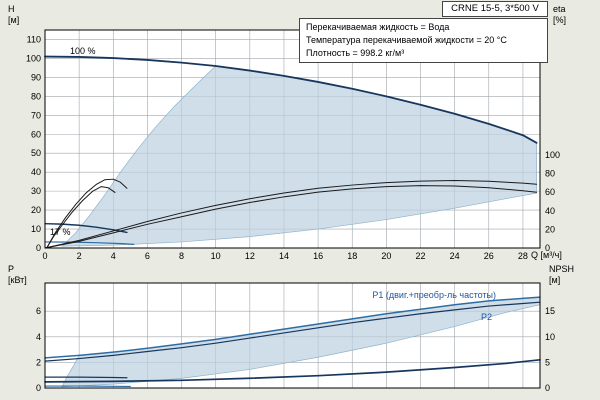  Describe the element at coordinates (83, 51) in the screenshot. I see `speed-label-100pct: 100 %` at that location.